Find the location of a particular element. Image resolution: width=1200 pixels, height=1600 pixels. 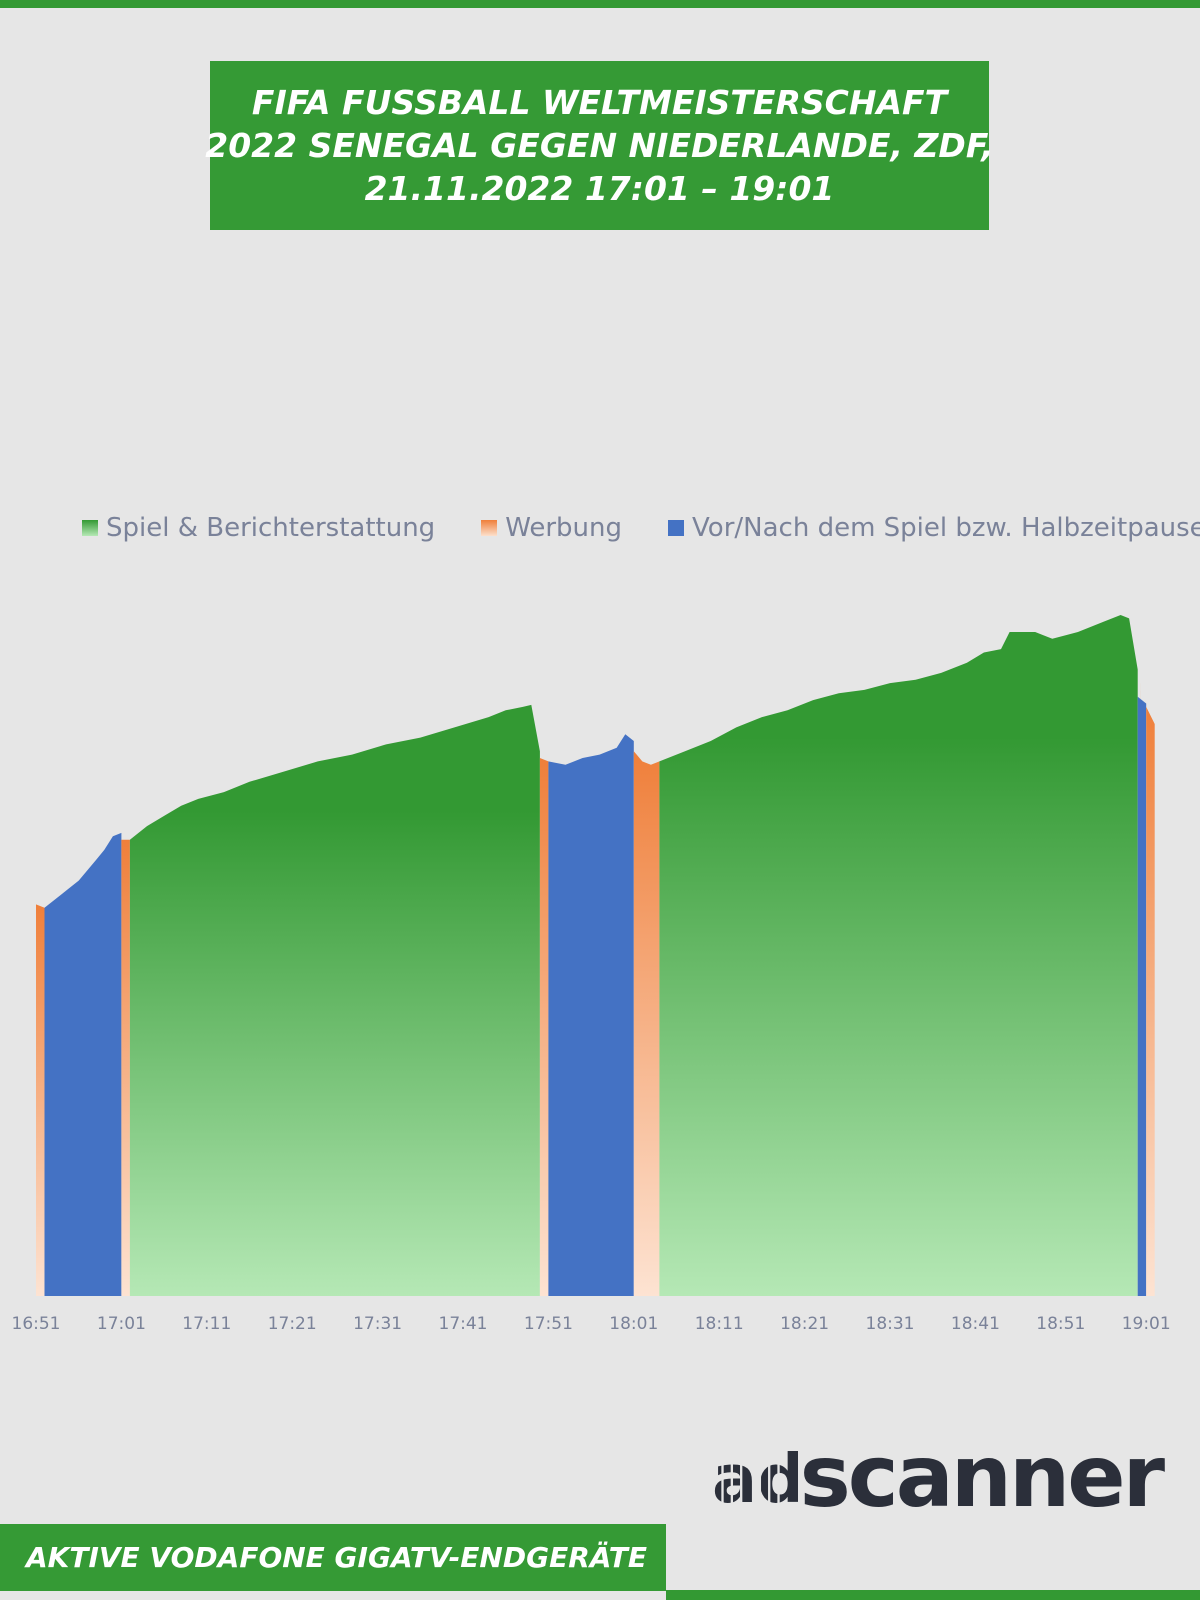

x-tick-label: 19:01 is located at coordinates (1146, 1324).